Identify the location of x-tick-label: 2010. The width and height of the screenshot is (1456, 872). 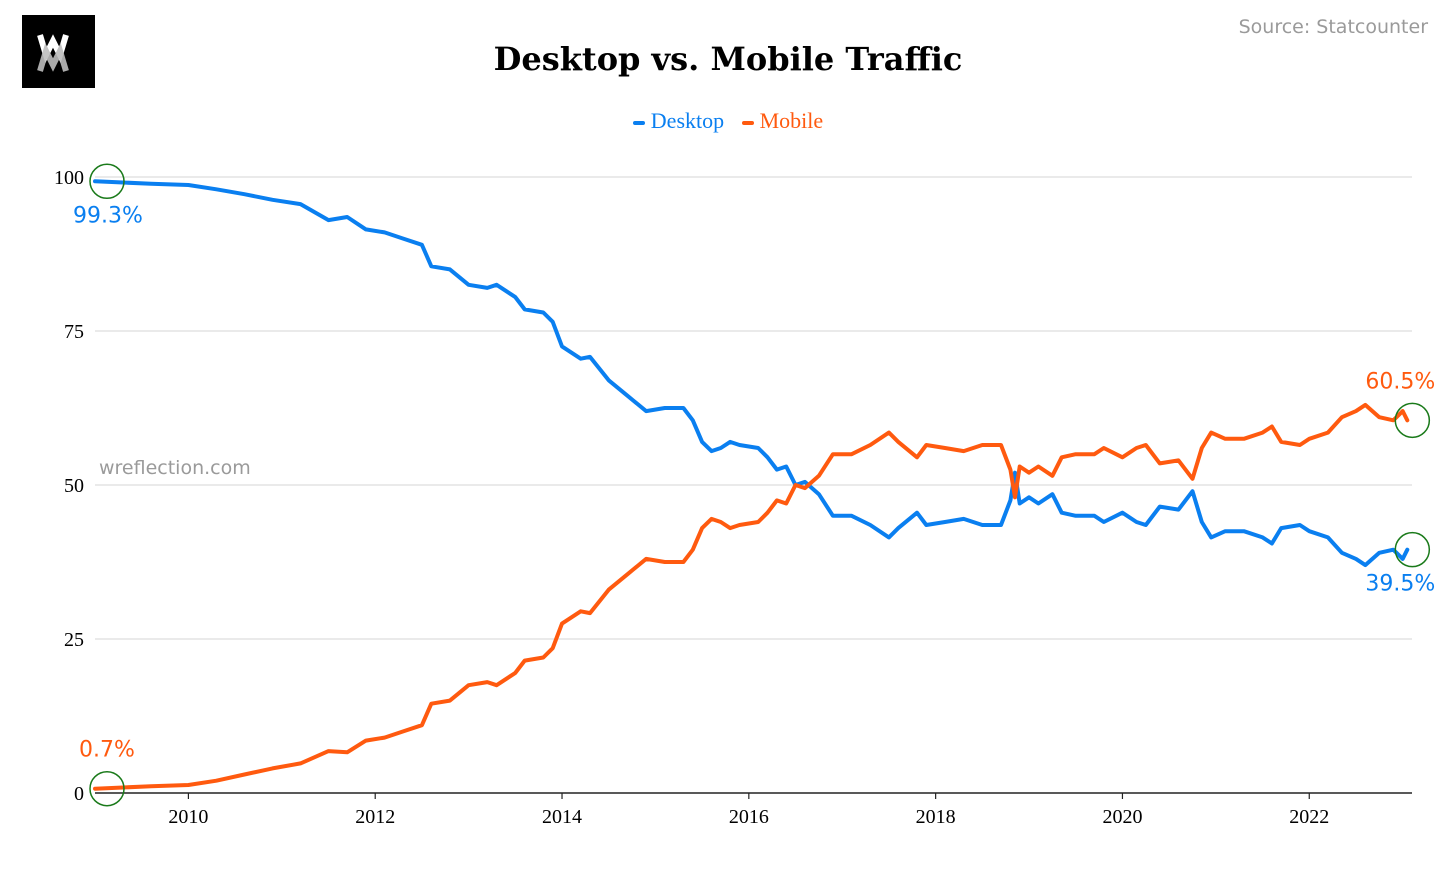
(188, 817).